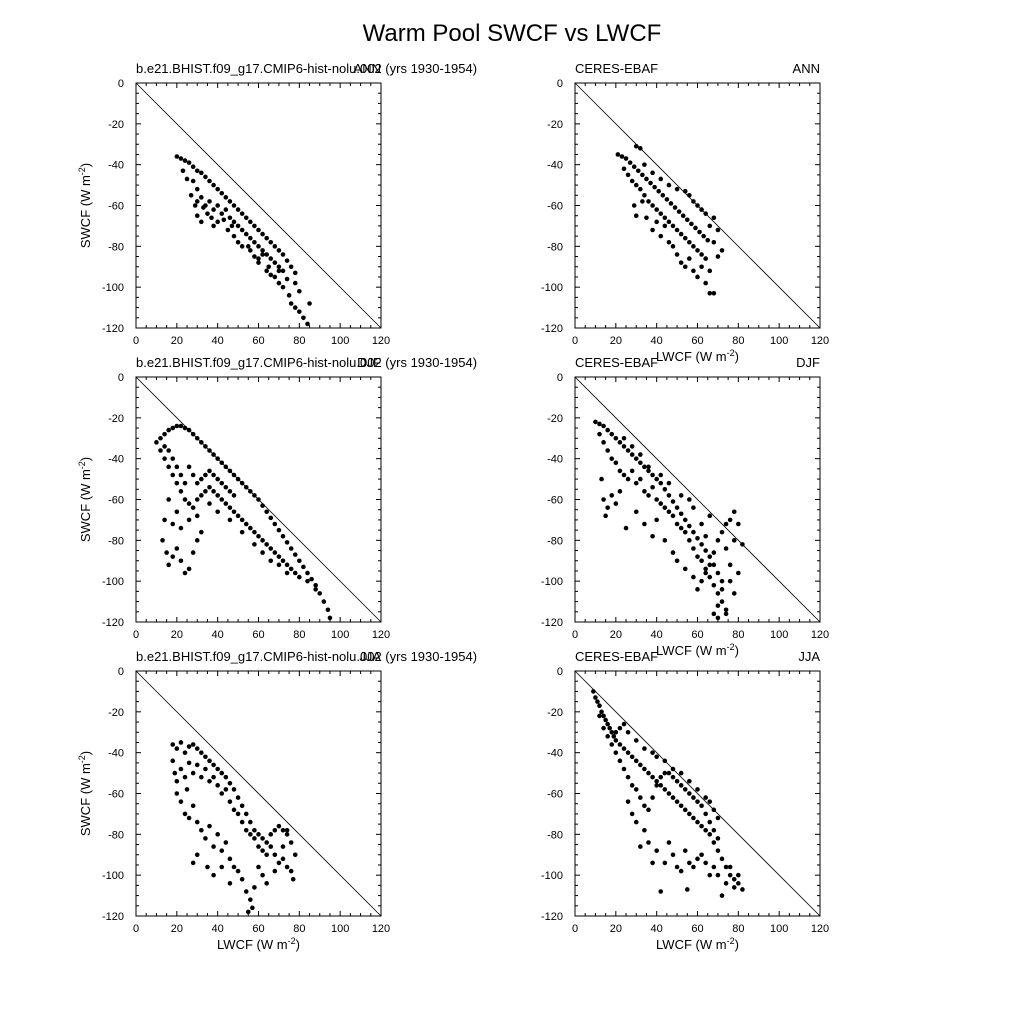  I want to click on y-tick-label: -80, so click(555, 247).